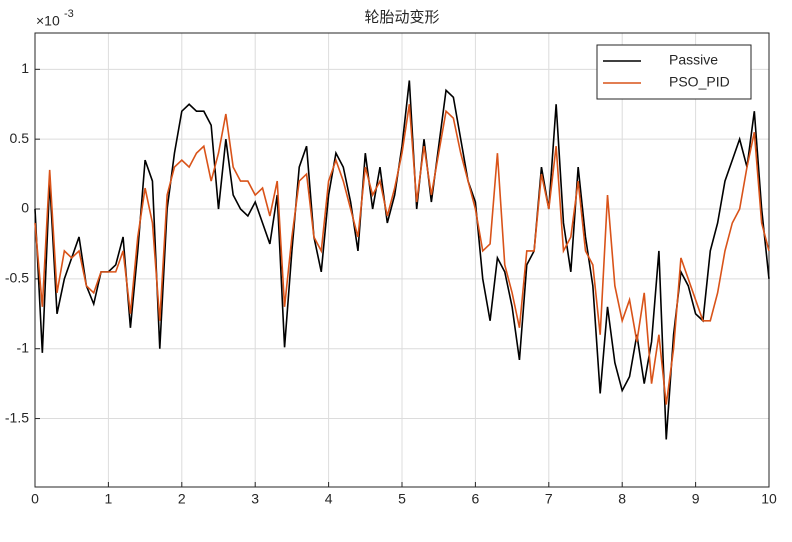  I want to click on y-tick-label: -0.5, so click(17, 278).